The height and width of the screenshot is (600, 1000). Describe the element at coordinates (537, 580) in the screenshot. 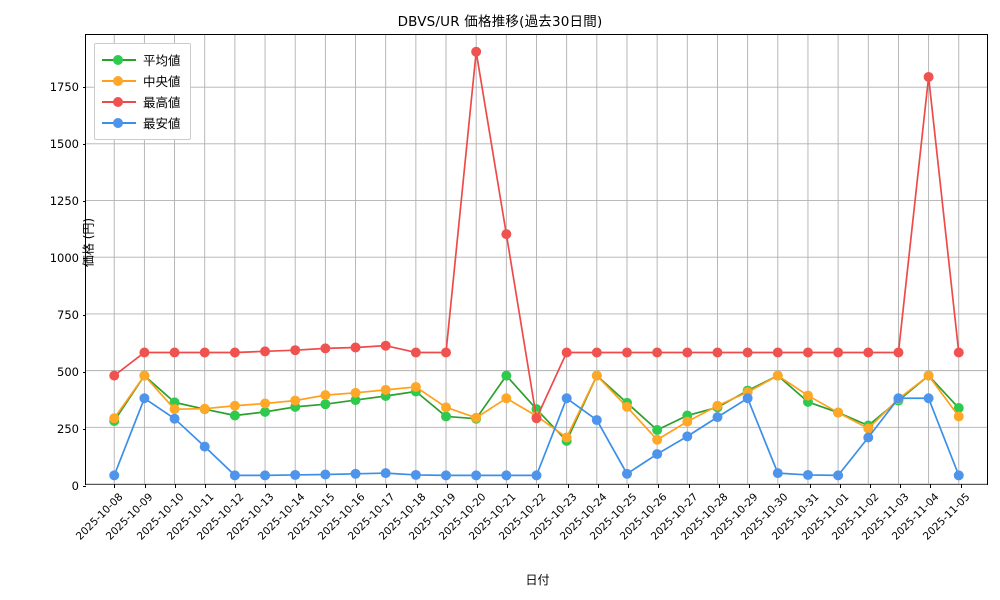

I see `x-axis-label: 日付` at that location.